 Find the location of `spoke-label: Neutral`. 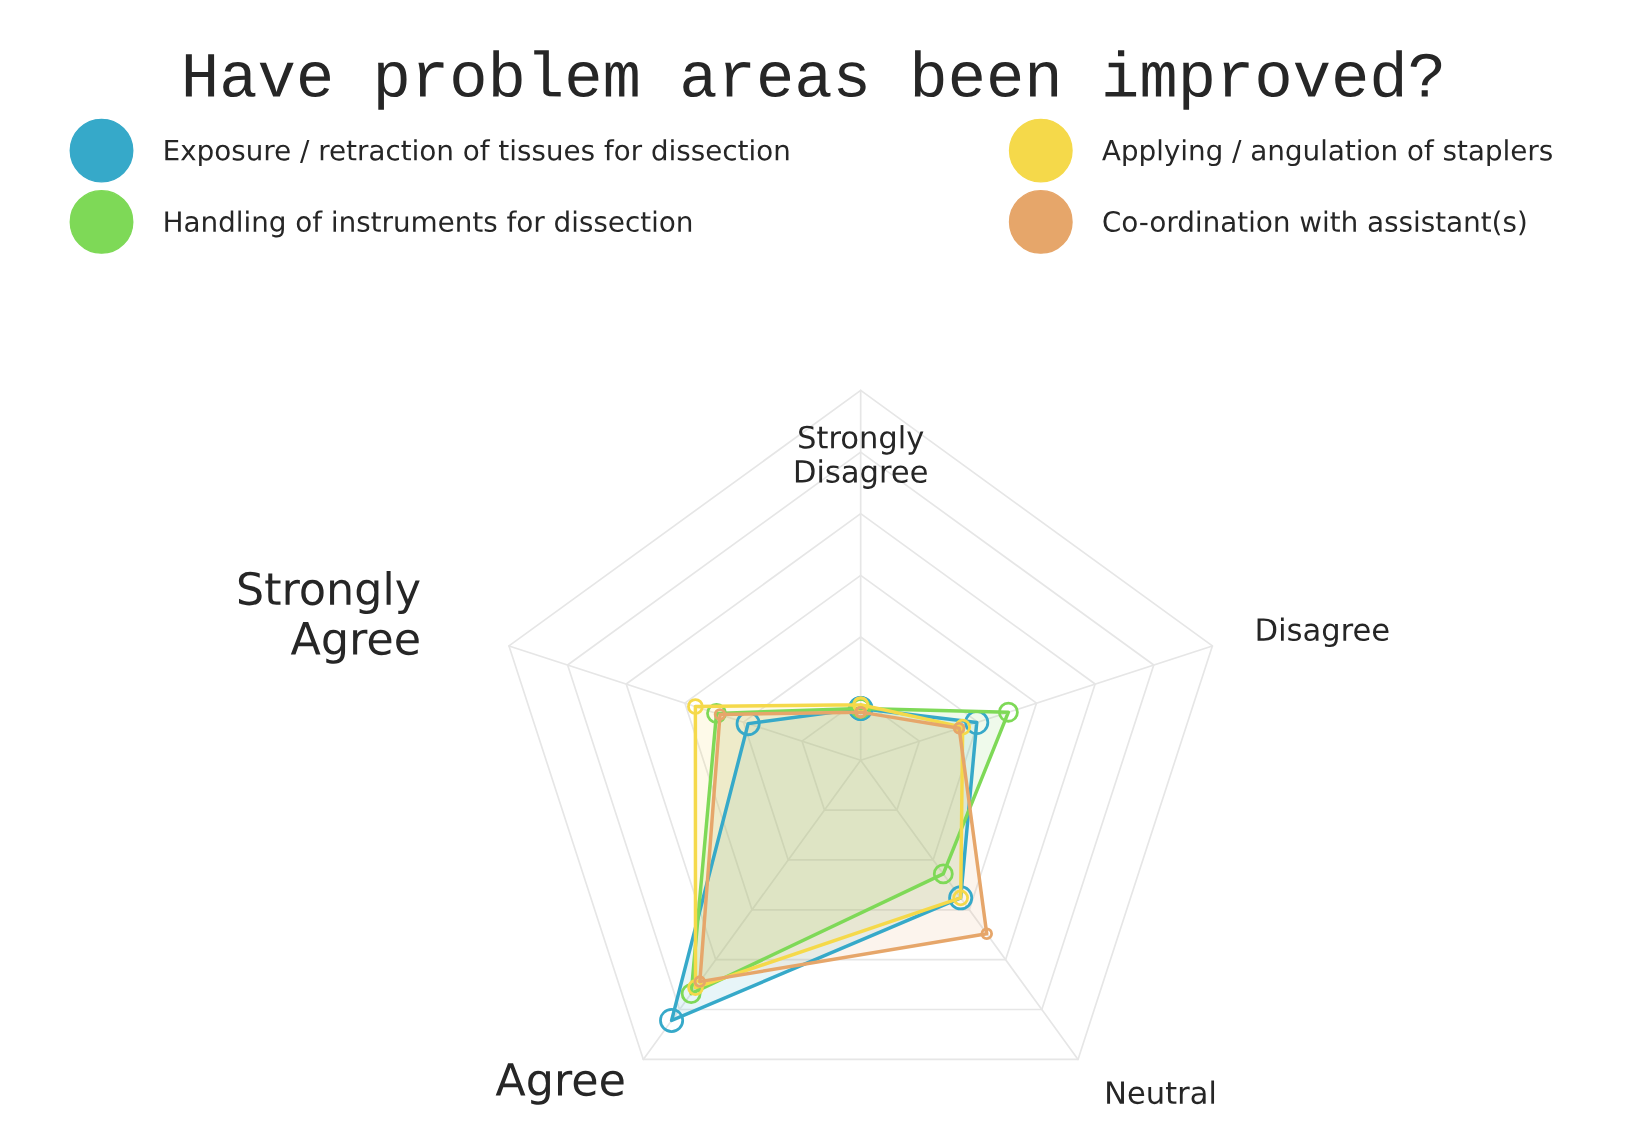

spoke-label: Neutral is located at coordinates (1161, 1092).